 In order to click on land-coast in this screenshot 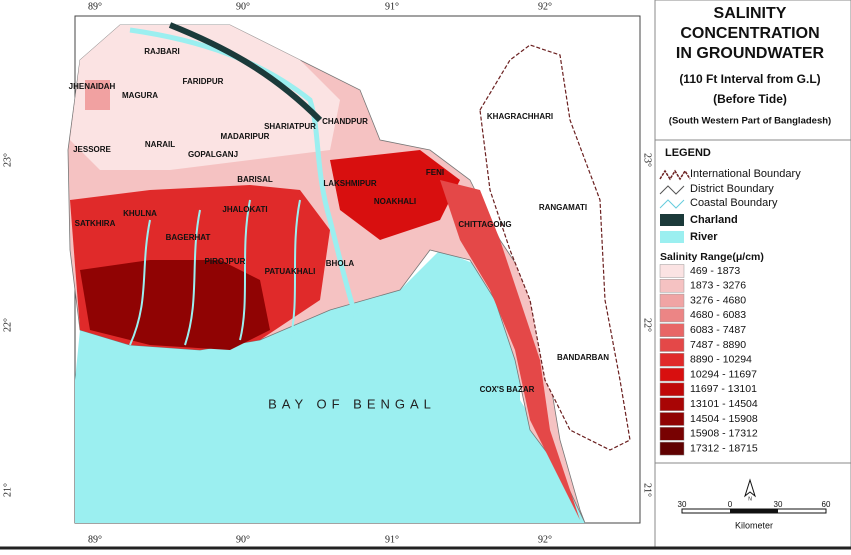, I will do `click(510, 350)`.